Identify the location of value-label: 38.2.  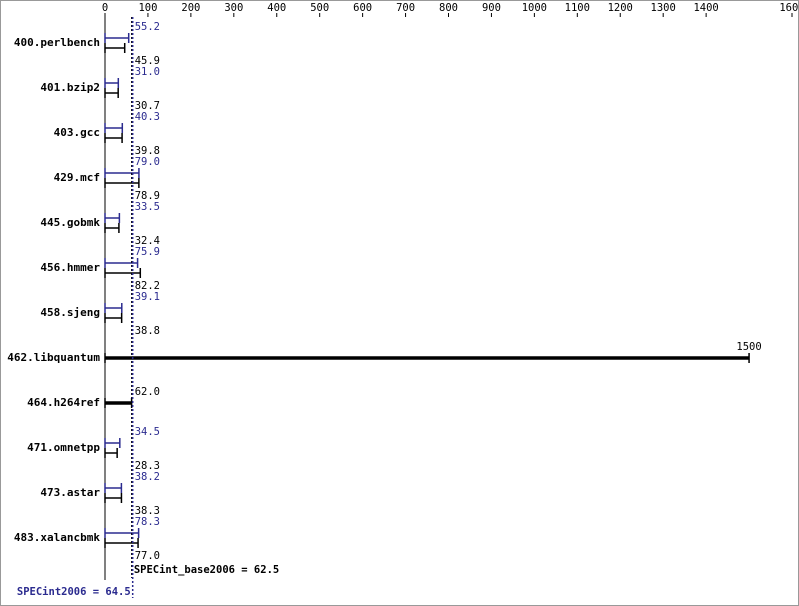
(147, 477).